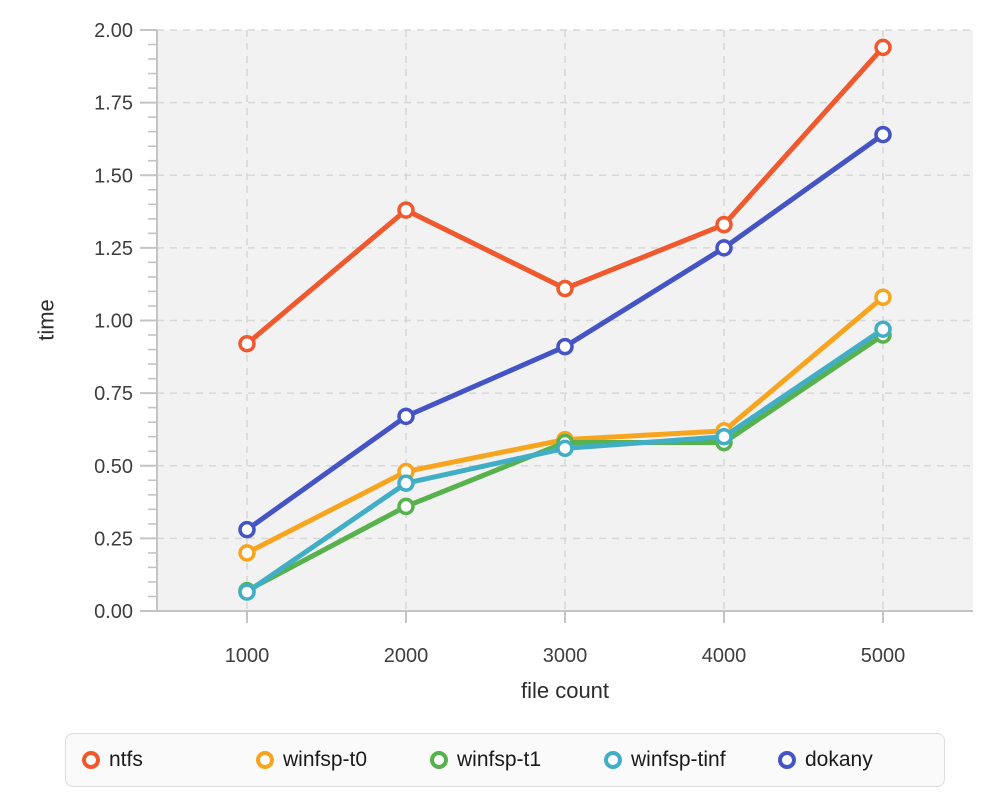 Image resolution: width=1000 pixels, height=800 pixels. Describe the element at coordinates (46, 320) in the screenshot. I see `y-axis-title: time` at that location.